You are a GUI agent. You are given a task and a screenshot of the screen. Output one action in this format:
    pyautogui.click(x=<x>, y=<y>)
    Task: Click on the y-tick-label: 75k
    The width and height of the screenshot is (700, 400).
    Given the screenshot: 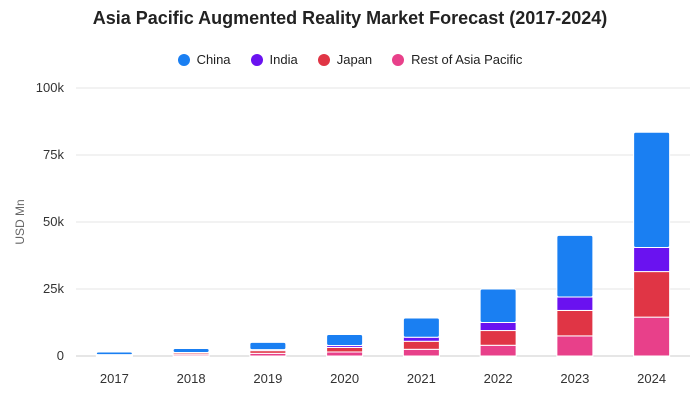 What is the action you would take?
    pyautogui.click(x=53, y=154)
    